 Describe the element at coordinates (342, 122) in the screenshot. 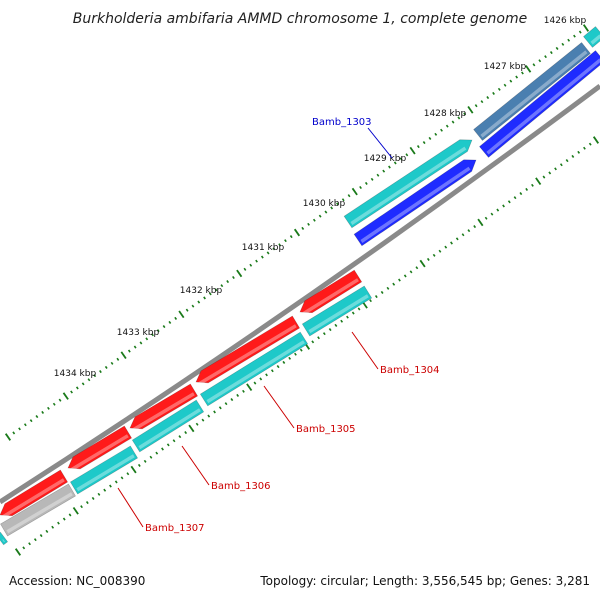

I see `gene-label-bamb-1303: Bamb_1303` at that location.